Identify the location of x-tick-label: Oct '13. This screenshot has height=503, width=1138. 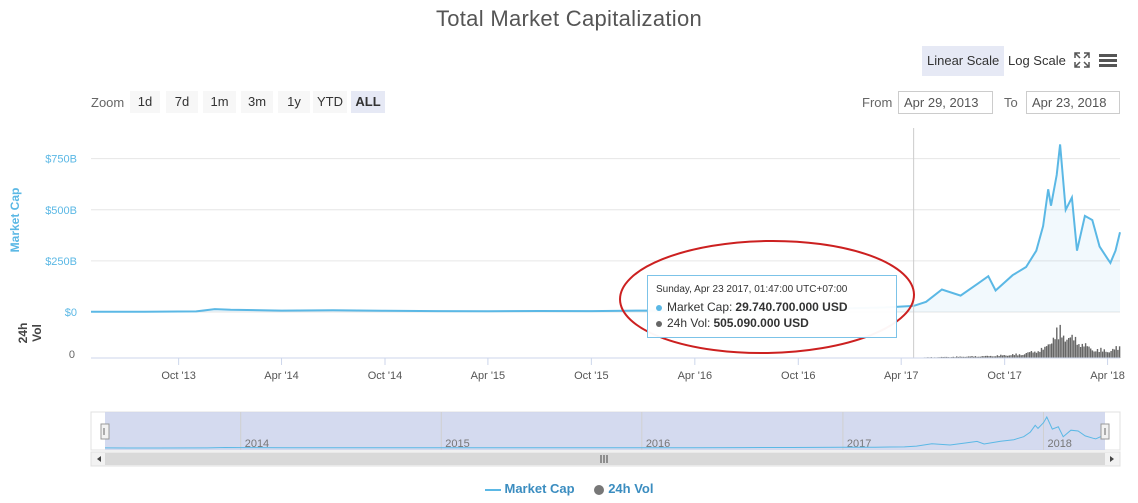
(178, 376).